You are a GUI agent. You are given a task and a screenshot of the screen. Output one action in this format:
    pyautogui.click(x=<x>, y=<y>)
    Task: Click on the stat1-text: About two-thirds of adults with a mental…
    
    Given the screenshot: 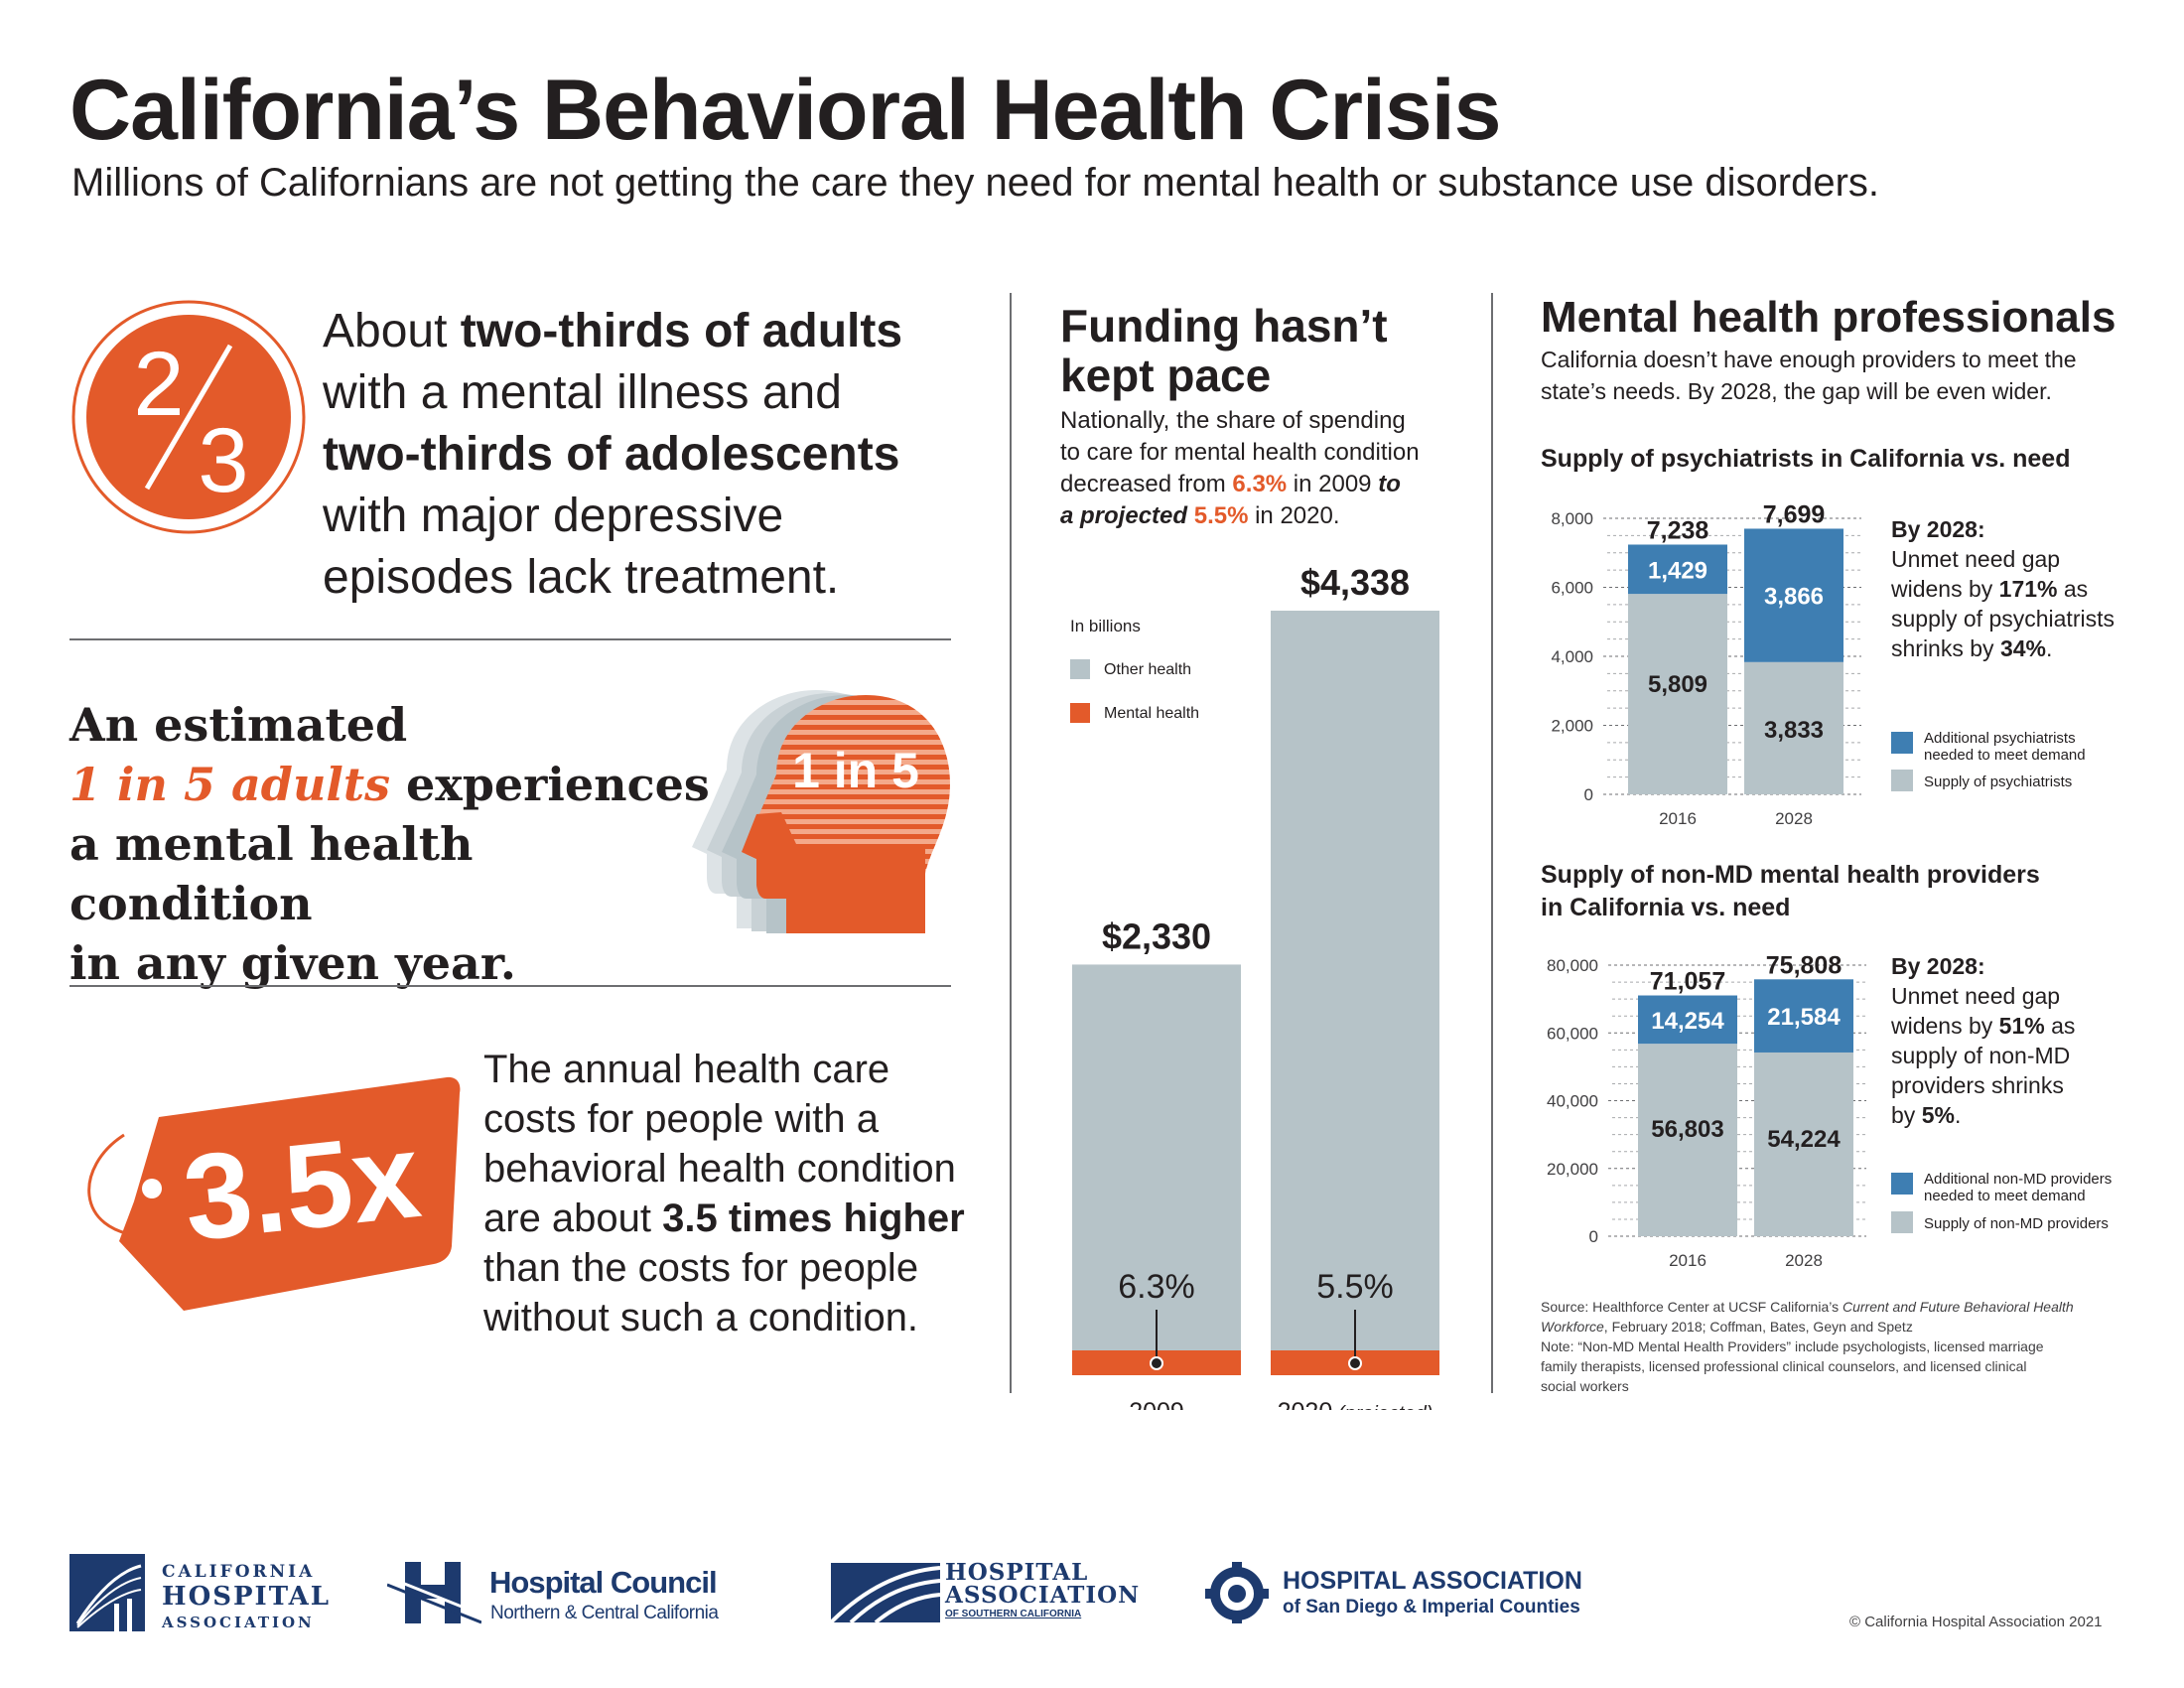 What is the action you would take?
    pyautogui.click(x=613, y=454)
    